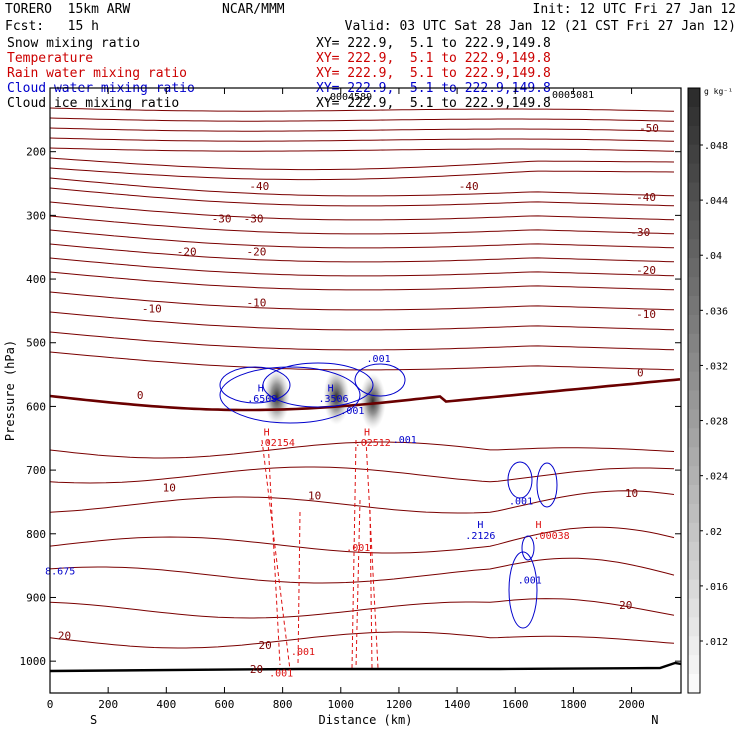 The height and width of the screenshot is (740, 740). What do you see at coordinates (283, 704) in the screenshot?
I see `x-tick-label: 800` at bounding box center [283, 704].